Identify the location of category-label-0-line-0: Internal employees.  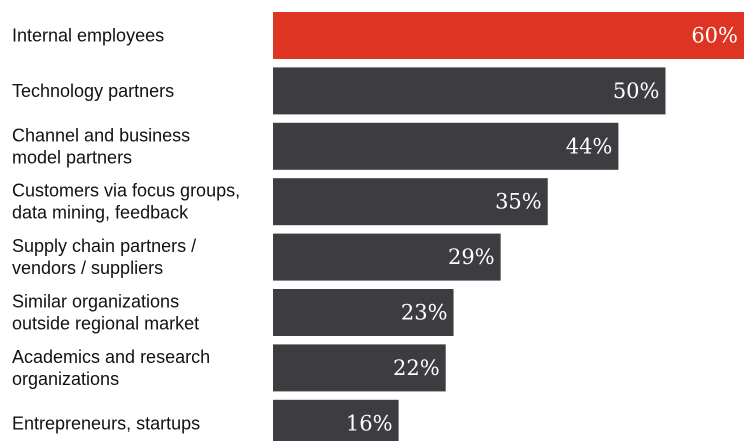
(88, 36).